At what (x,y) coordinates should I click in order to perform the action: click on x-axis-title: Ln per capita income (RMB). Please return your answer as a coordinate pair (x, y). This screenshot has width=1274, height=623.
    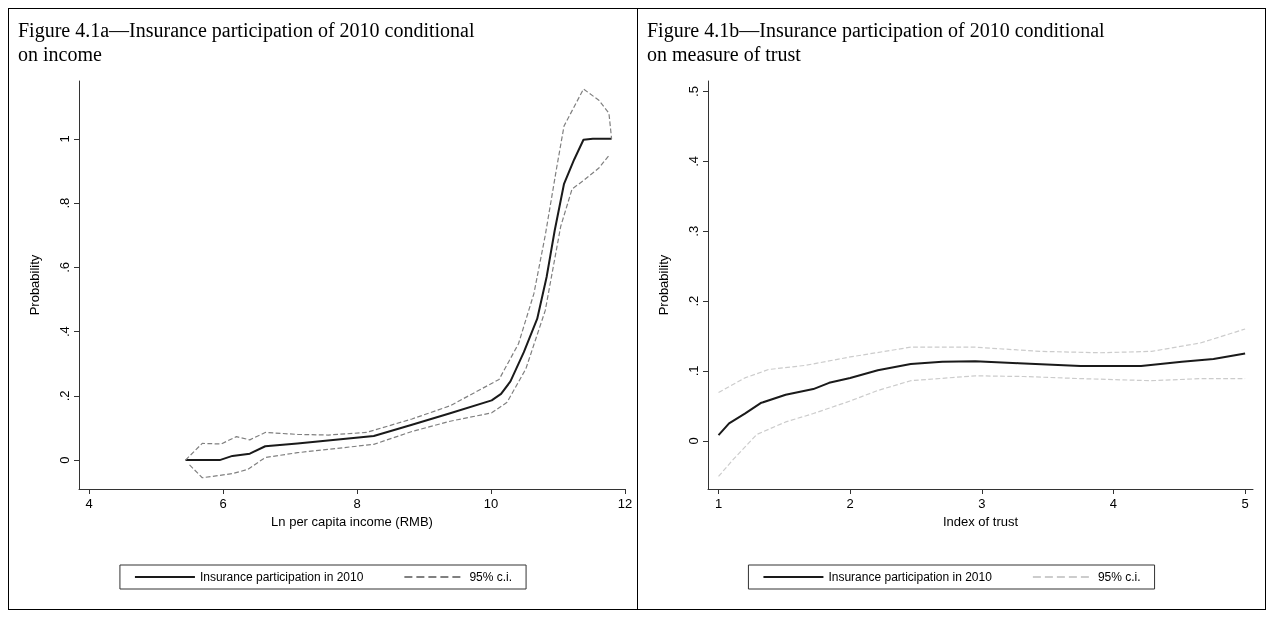
    Looking at the image, I should click on (352, 521).